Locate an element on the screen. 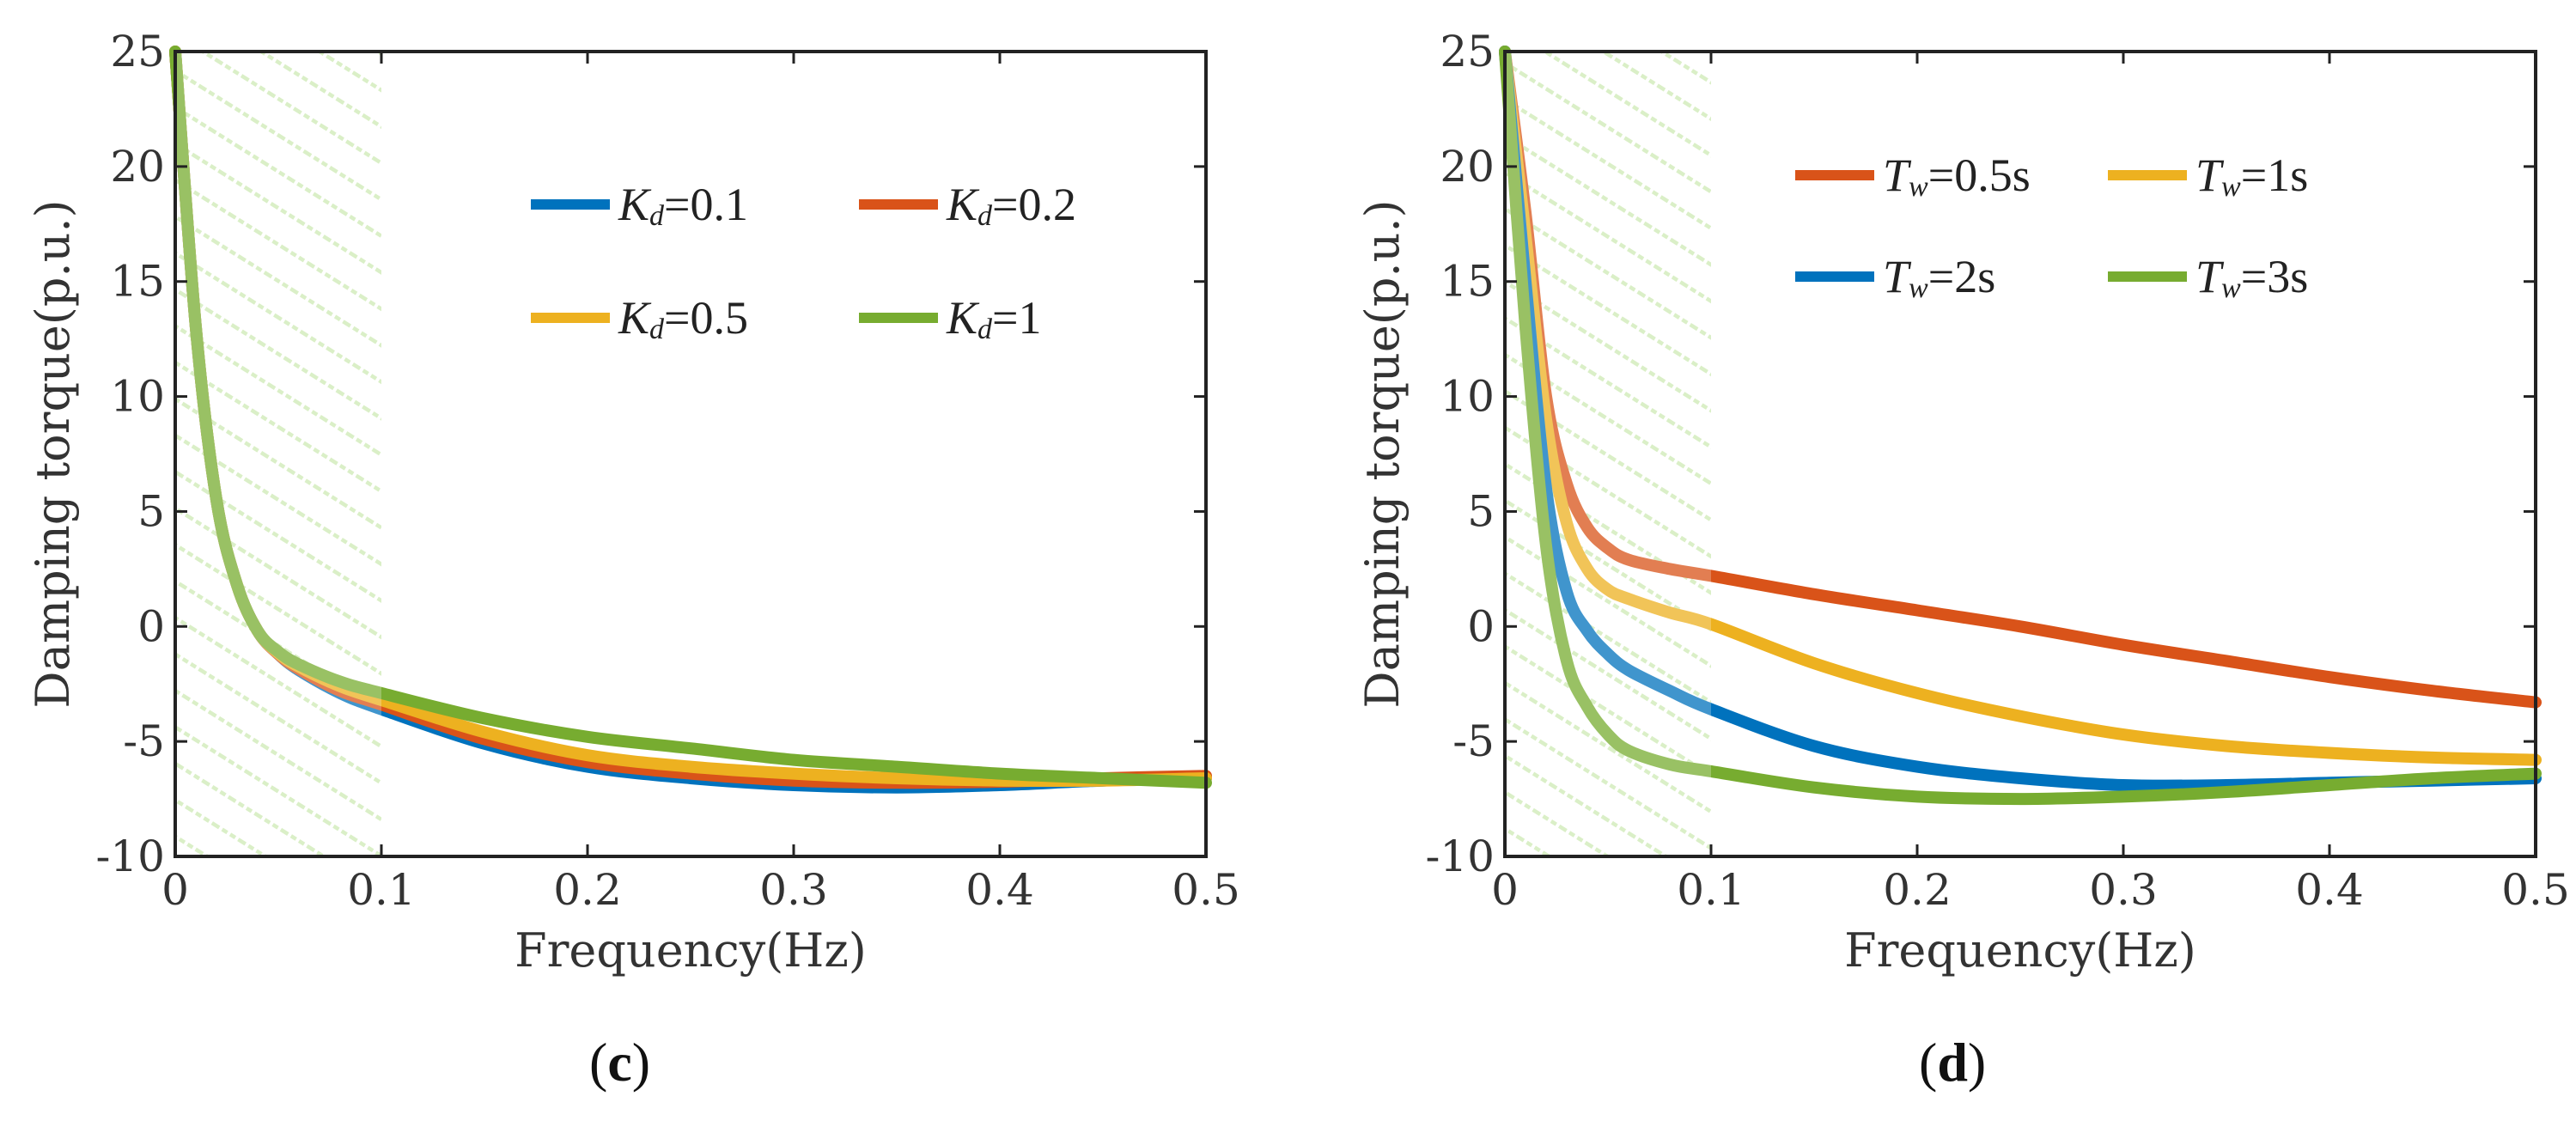  legend-entry: Tw=3s is located at coordinates (2251, 277).